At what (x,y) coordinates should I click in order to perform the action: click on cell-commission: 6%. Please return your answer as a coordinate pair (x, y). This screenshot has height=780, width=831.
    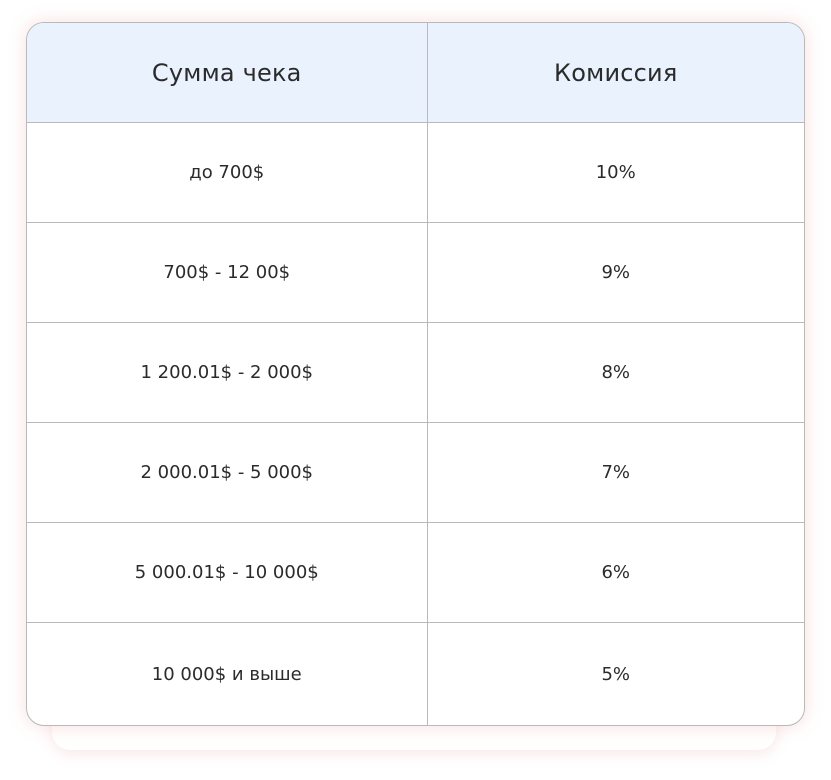
    Looking at the image, I should click on (615, 572).